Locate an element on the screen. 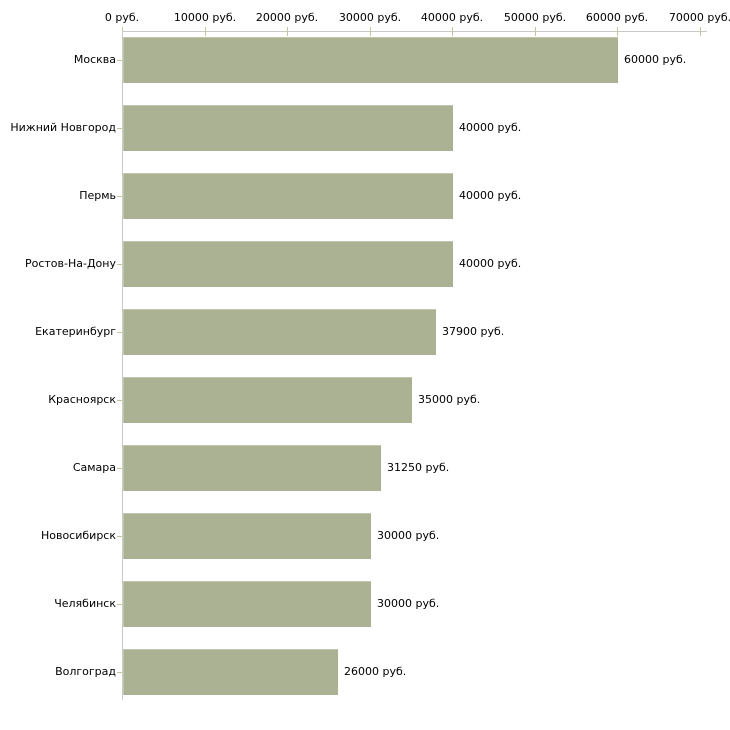 This screenshot has height=730, width=730. category-label: Пермь is located at coordinates (97, 195).